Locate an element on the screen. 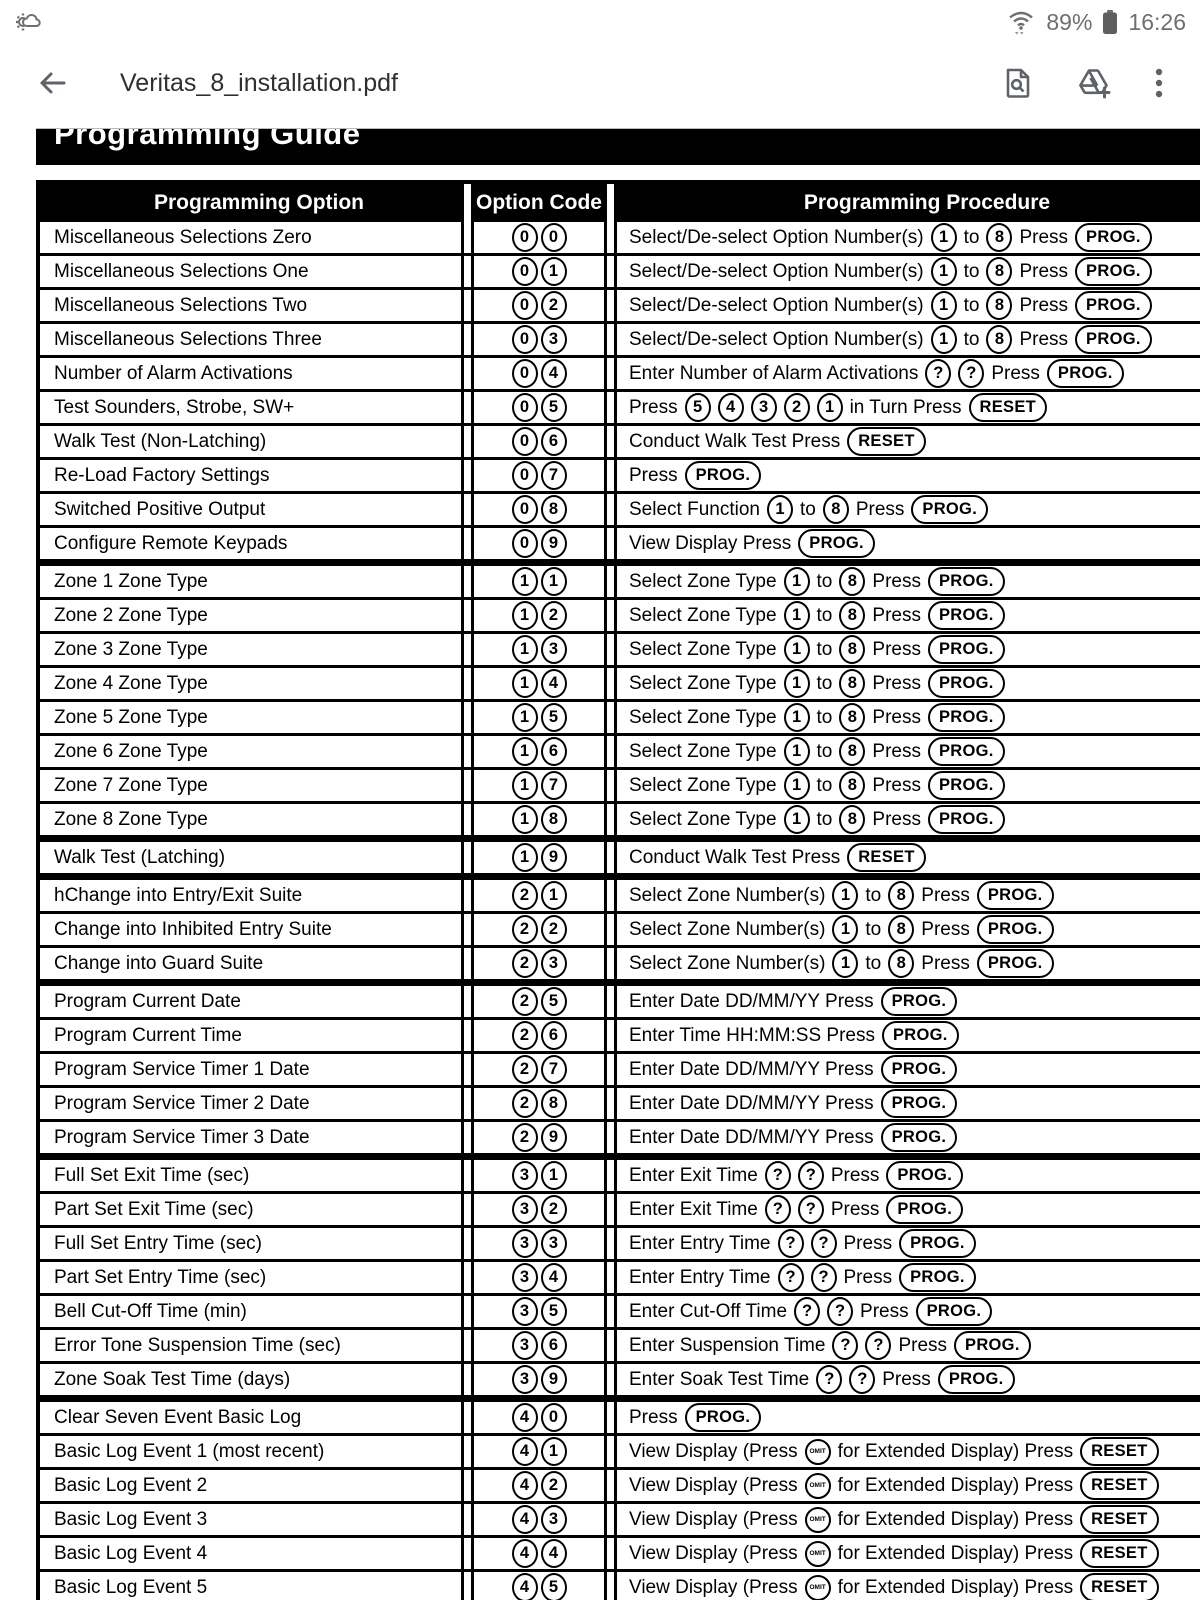 Image resolution: width=1200 pixels, height=1600 pixels. procedure: Enter Date DD/MM/YY Press PROG. is located at coordinates (907, 1001).